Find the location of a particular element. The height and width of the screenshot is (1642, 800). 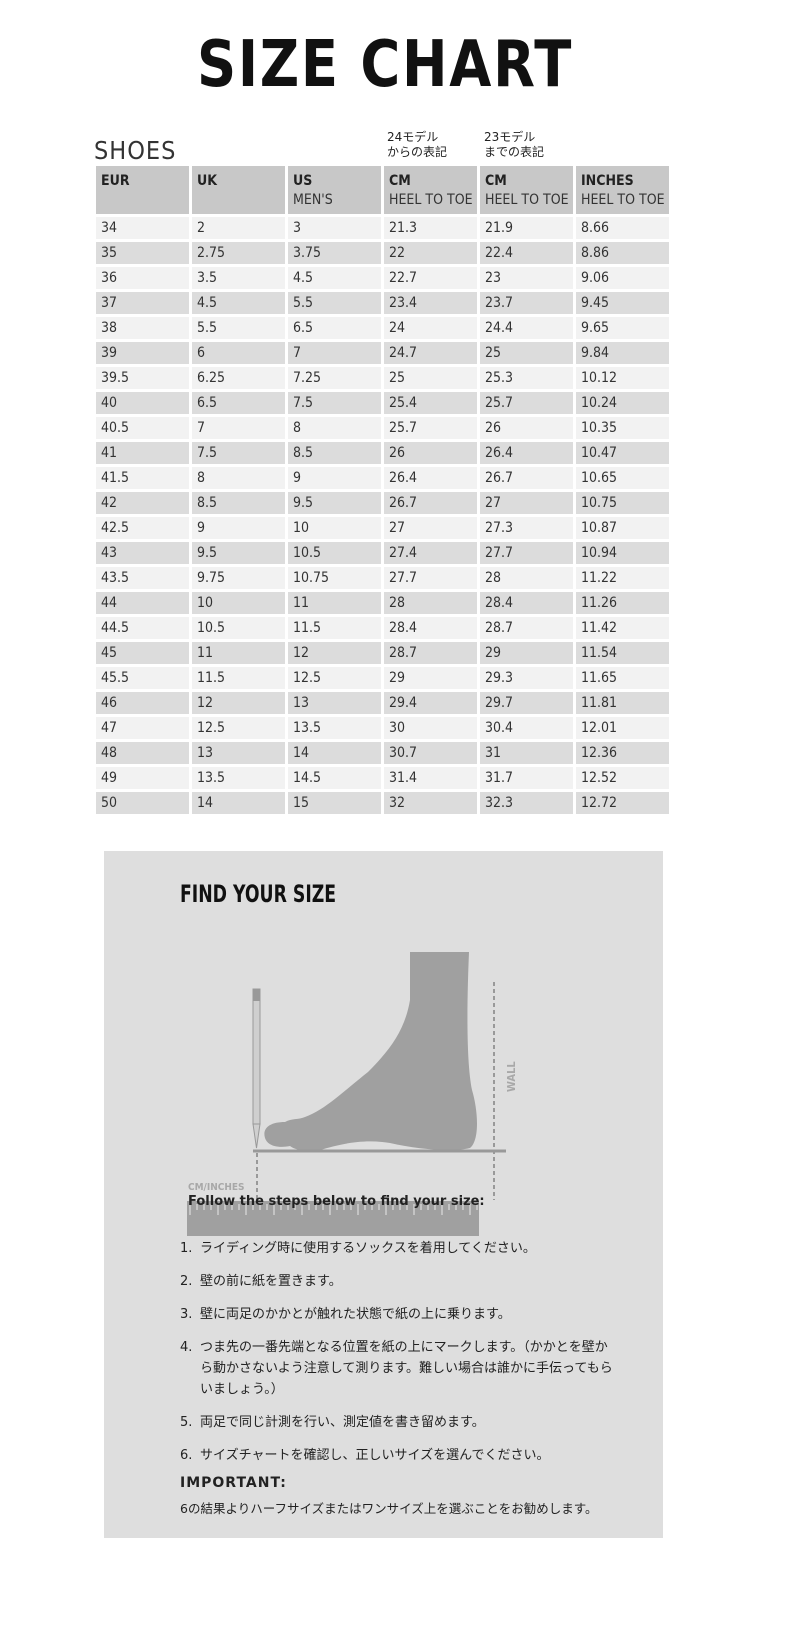

header-main: UK is located at coordinates (207, 181).